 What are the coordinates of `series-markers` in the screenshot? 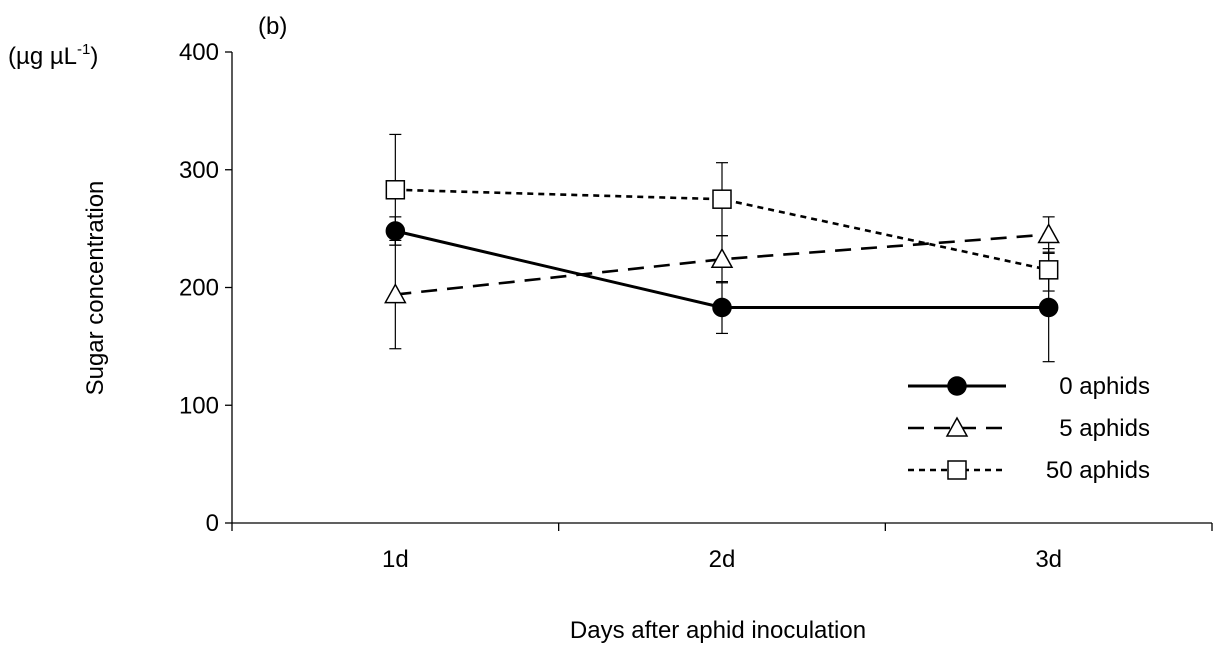 It's located at (722, 249).